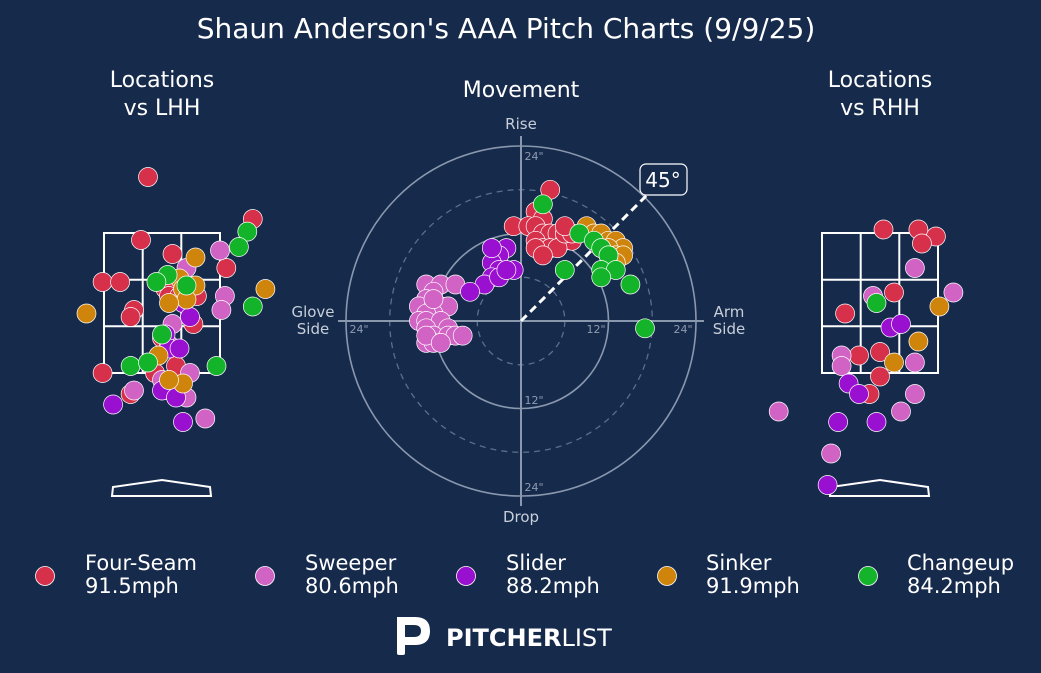 This screenshot has height=673, width=1041. I want to click on lhh-title-line1: Locations, so click(162, 80).